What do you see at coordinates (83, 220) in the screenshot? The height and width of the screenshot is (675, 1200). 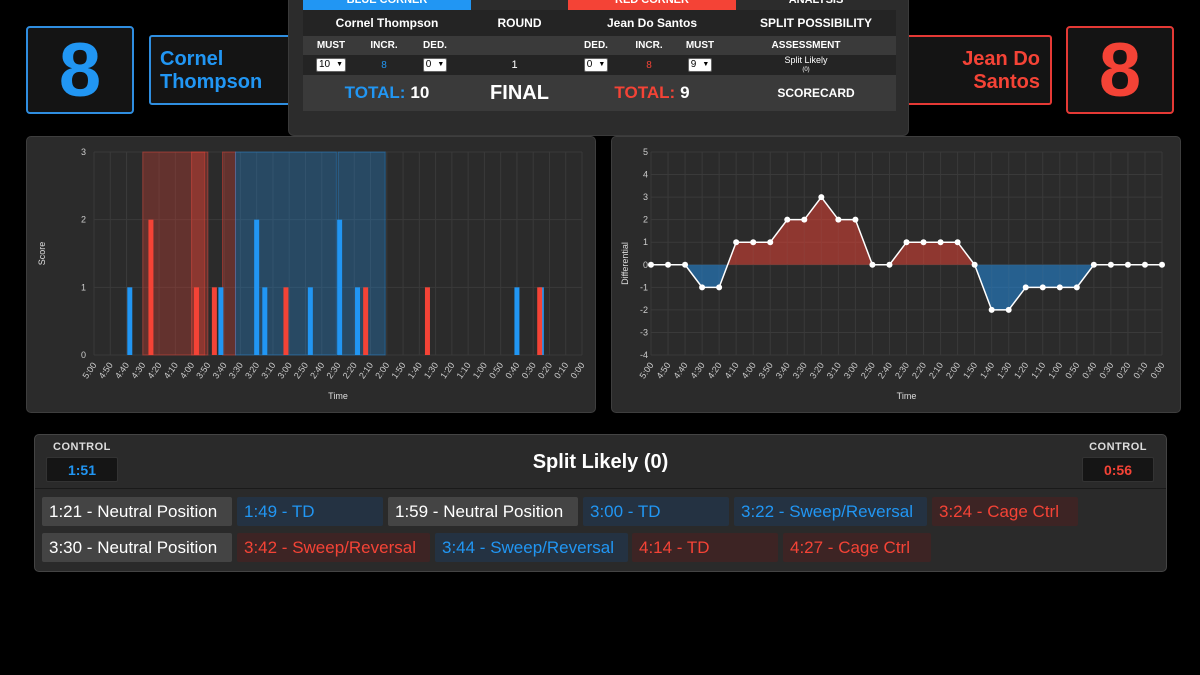 I see `y-tick-label: 2` at bounding box center [83, 220].